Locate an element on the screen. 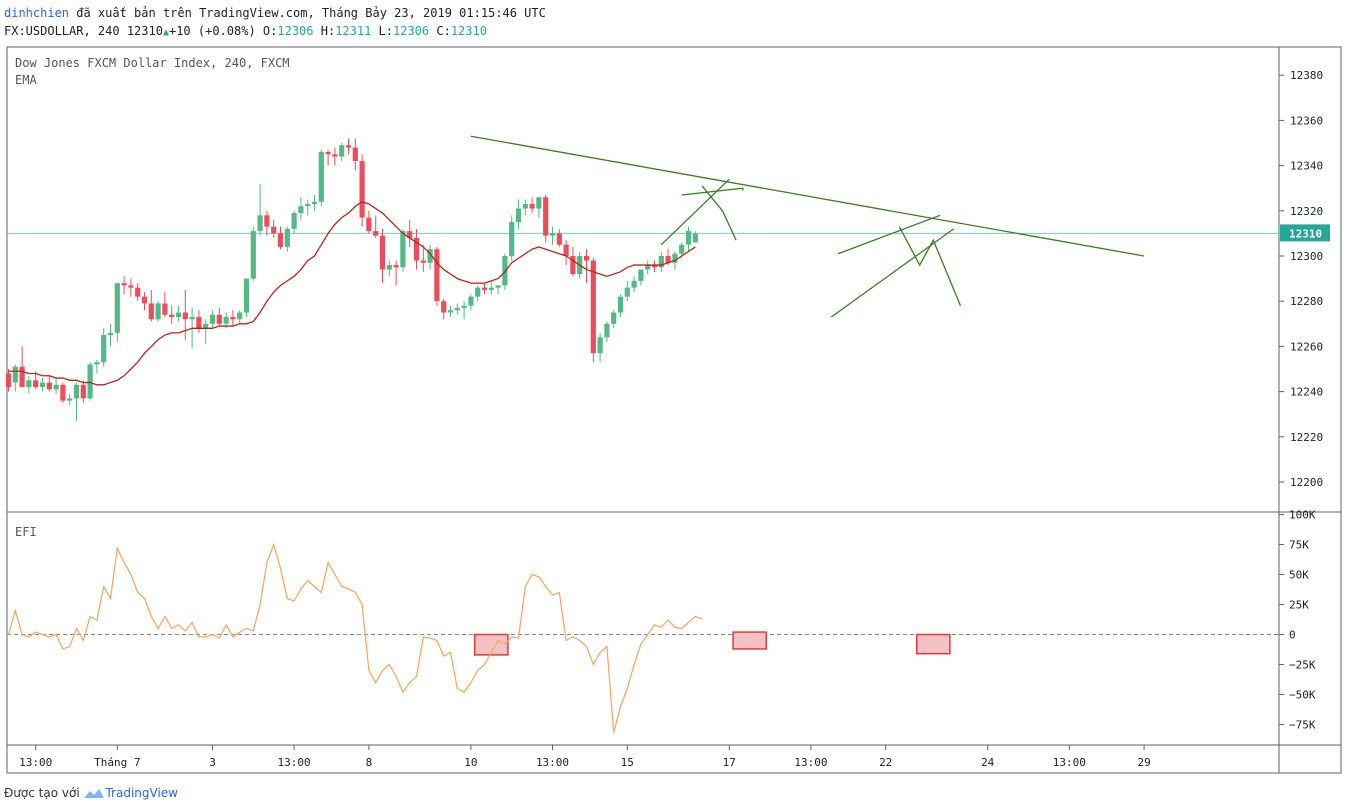  ema-line is located at coordinates (352, 293).